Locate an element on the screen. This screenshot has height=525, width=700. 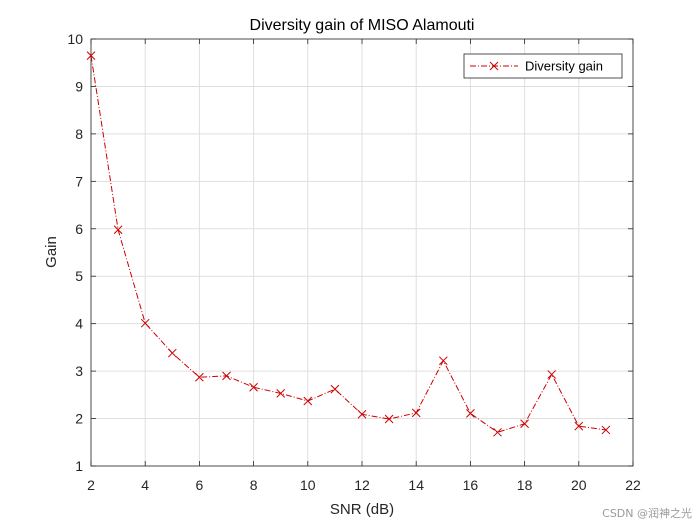
legend-box is located at coordinates (543, 66).